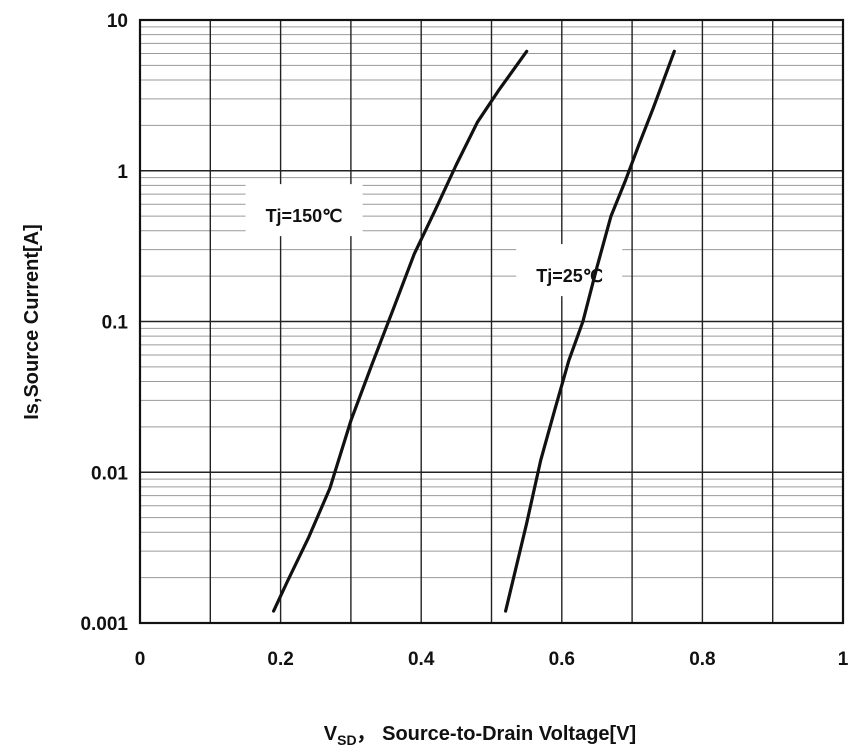 This screenshot has width=861, height=753. Describe the element at coordinates (140, 659) in the screenshot. I see `x-tick-label: 0` at that location.